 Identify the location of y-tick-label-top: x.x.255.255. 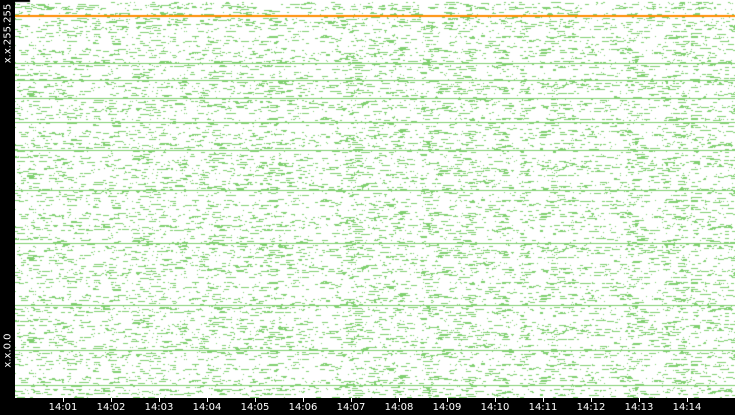
(8, 33).